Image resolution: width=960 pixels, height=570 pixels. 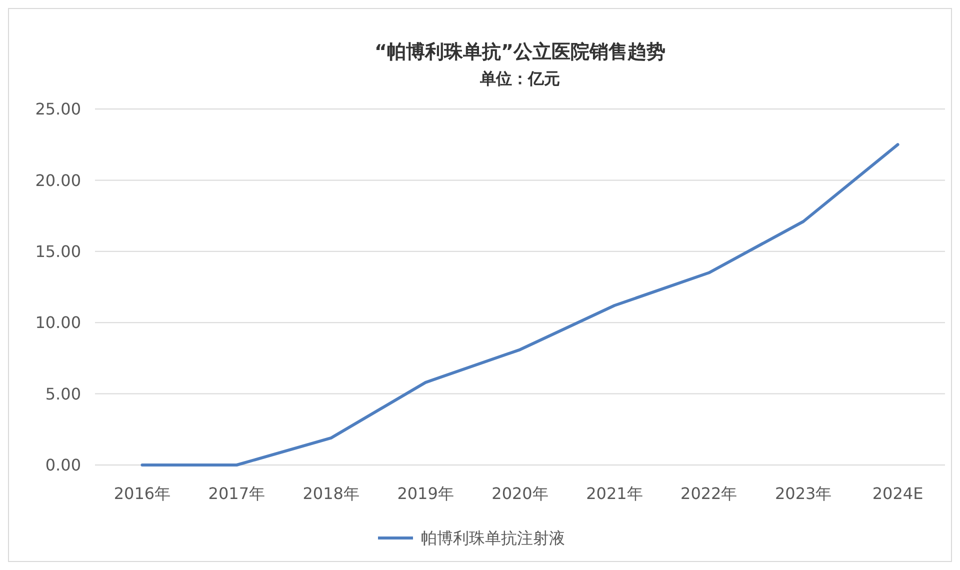 I want to click on x-tick-label: 2023年, so click(x=803, y=493).